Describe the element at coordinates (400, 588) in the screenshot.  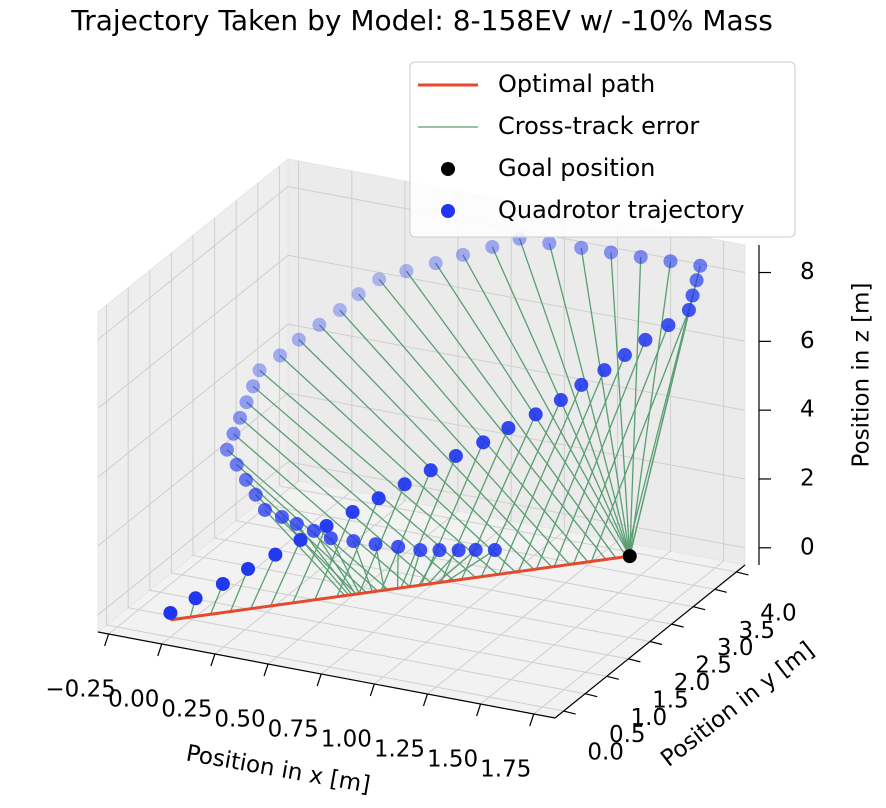
I see `optimal-path` at that location.